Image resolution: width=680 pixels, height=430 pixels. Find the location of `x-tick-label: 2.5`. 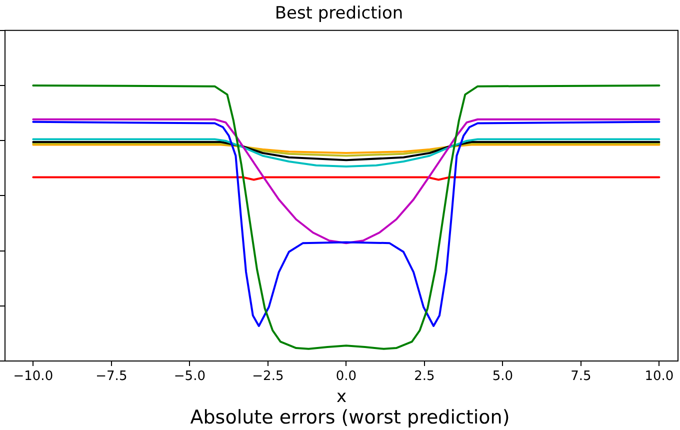

x-tick-label: 2.5 is located at coordinates (424, 376).